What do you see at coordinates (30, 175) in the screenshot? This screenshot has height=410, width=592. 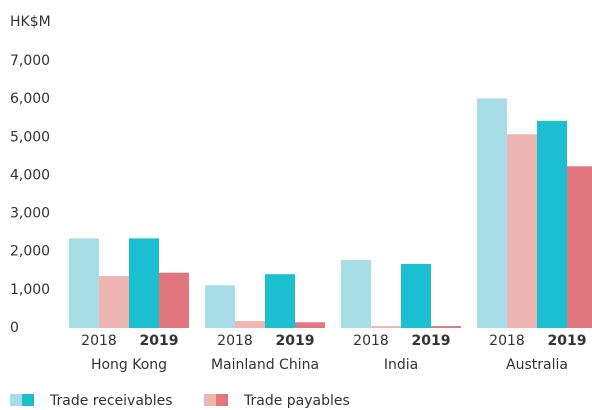 I see `y-tick-label: 4,000` at bounding box center [30, 175].